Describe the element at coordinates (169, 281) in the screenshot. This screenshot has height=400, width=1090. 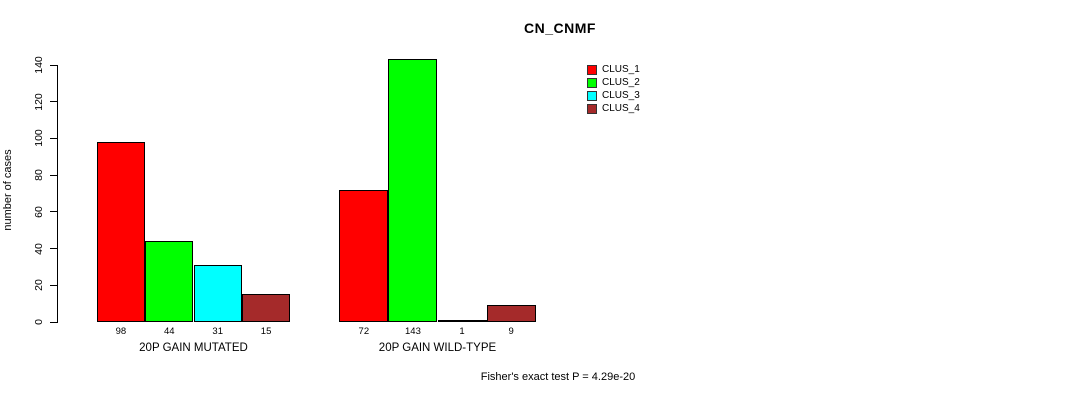
I see `bar-clus_2-group1` at that location.